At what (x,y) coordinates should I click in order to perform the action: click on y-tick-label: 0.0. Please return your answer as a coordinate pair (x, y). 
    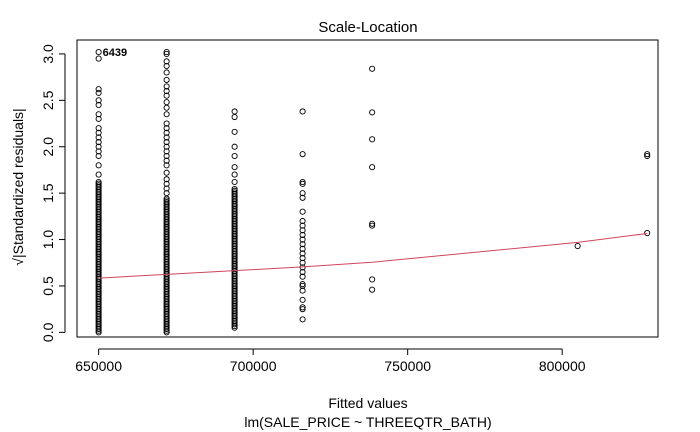
    Looking at the image, I should click on (48, 332).